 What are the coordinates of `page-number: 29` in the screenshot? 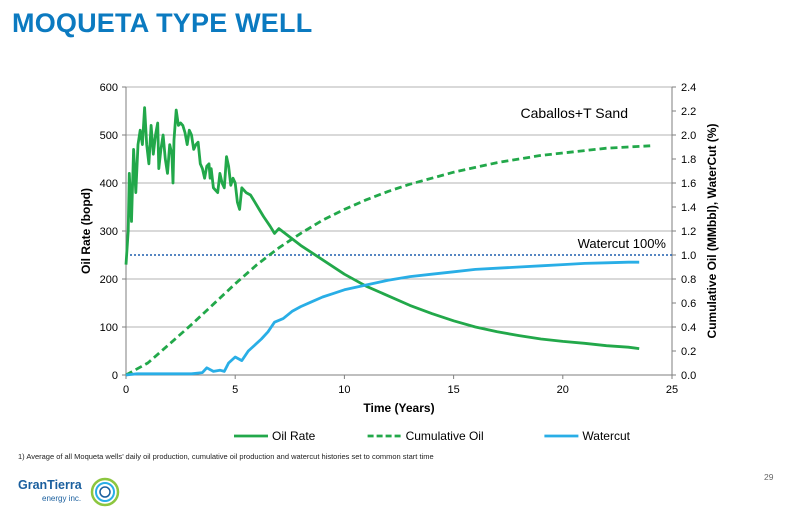 It's located at (769, 477).